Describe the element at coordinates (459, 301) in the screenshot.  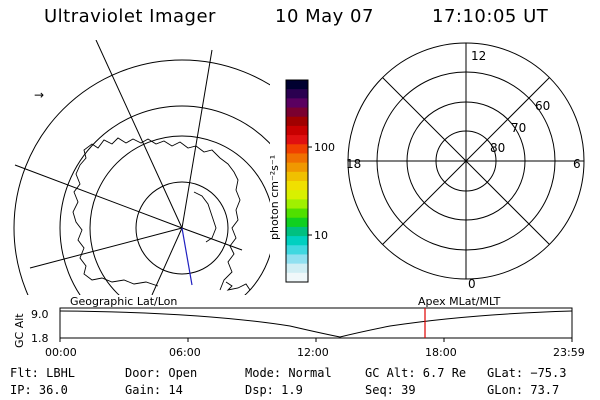
I see `apex-coords-label: Apex MLat/MLT` at that location.